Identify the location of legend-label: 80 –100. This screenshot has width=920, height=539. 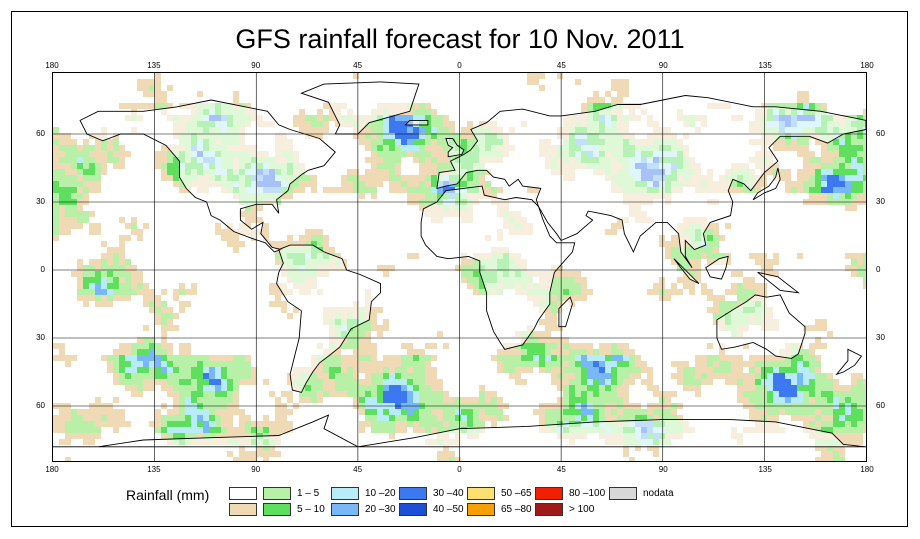
(587, 493).